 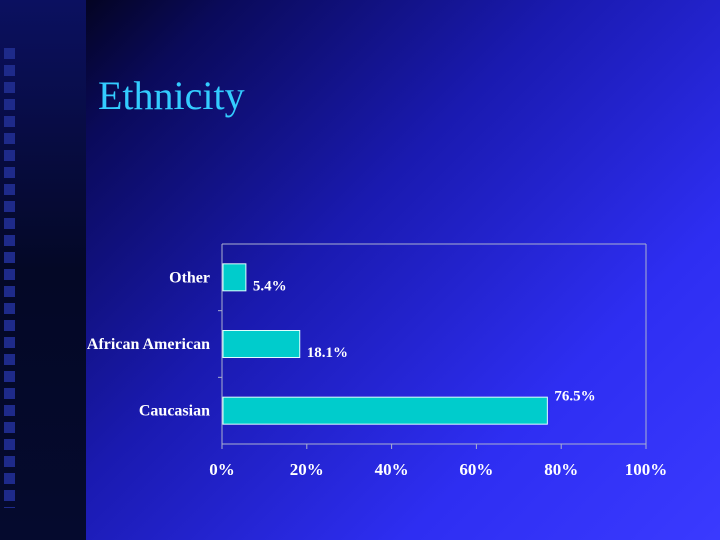 What do you see at coordinates (174, 411) in the screenshot?
I see `category-label-caucasian: Caucasian` at bounding box center [174, 411].